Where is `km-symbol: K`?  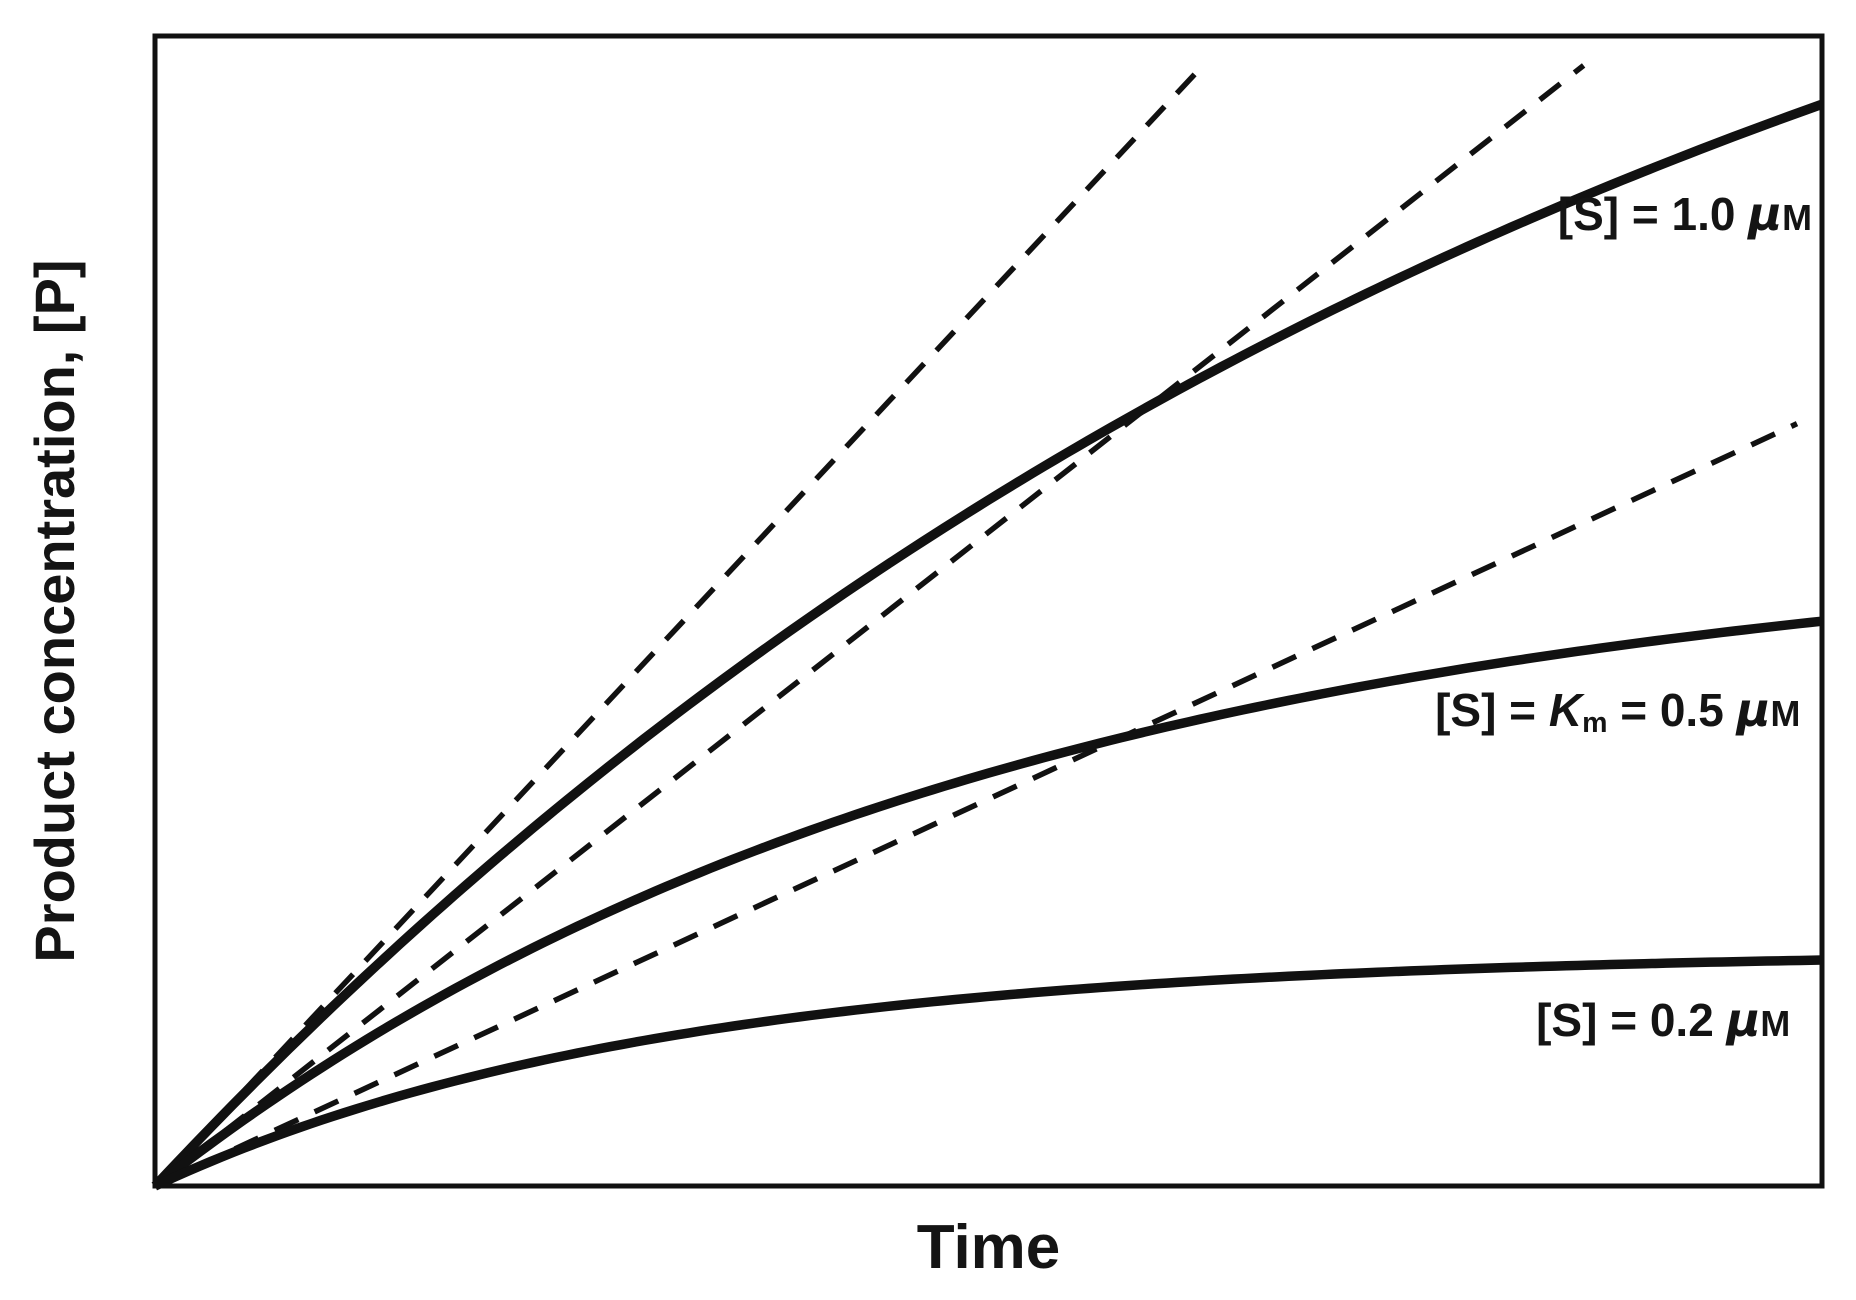 km-symbol: K is located at coordinates (1565, 709).